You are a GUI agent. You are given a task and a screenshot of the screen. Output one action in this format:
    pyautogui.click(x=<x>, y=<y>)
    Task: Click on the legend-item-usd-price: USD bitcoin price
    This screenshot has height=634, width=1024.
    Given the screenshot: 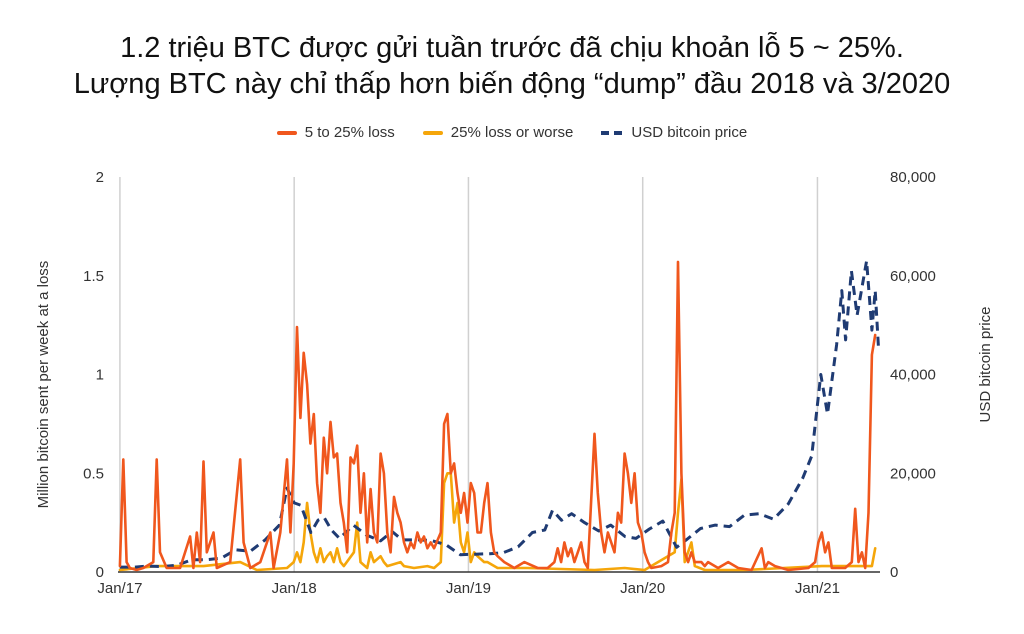 What is the action you would take?
    pyautogui.click(x=674, y=132)
    